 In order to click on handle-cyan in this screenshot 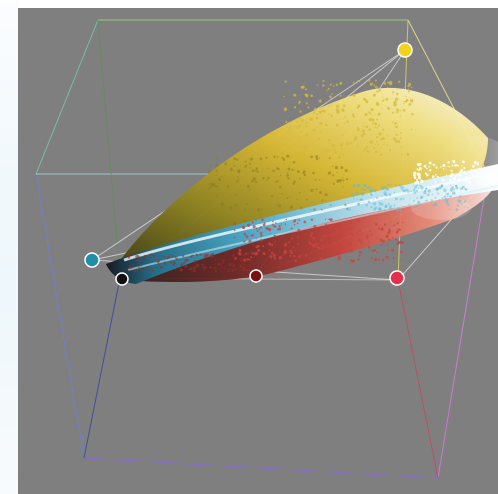, I will do `click(92, 260)`.